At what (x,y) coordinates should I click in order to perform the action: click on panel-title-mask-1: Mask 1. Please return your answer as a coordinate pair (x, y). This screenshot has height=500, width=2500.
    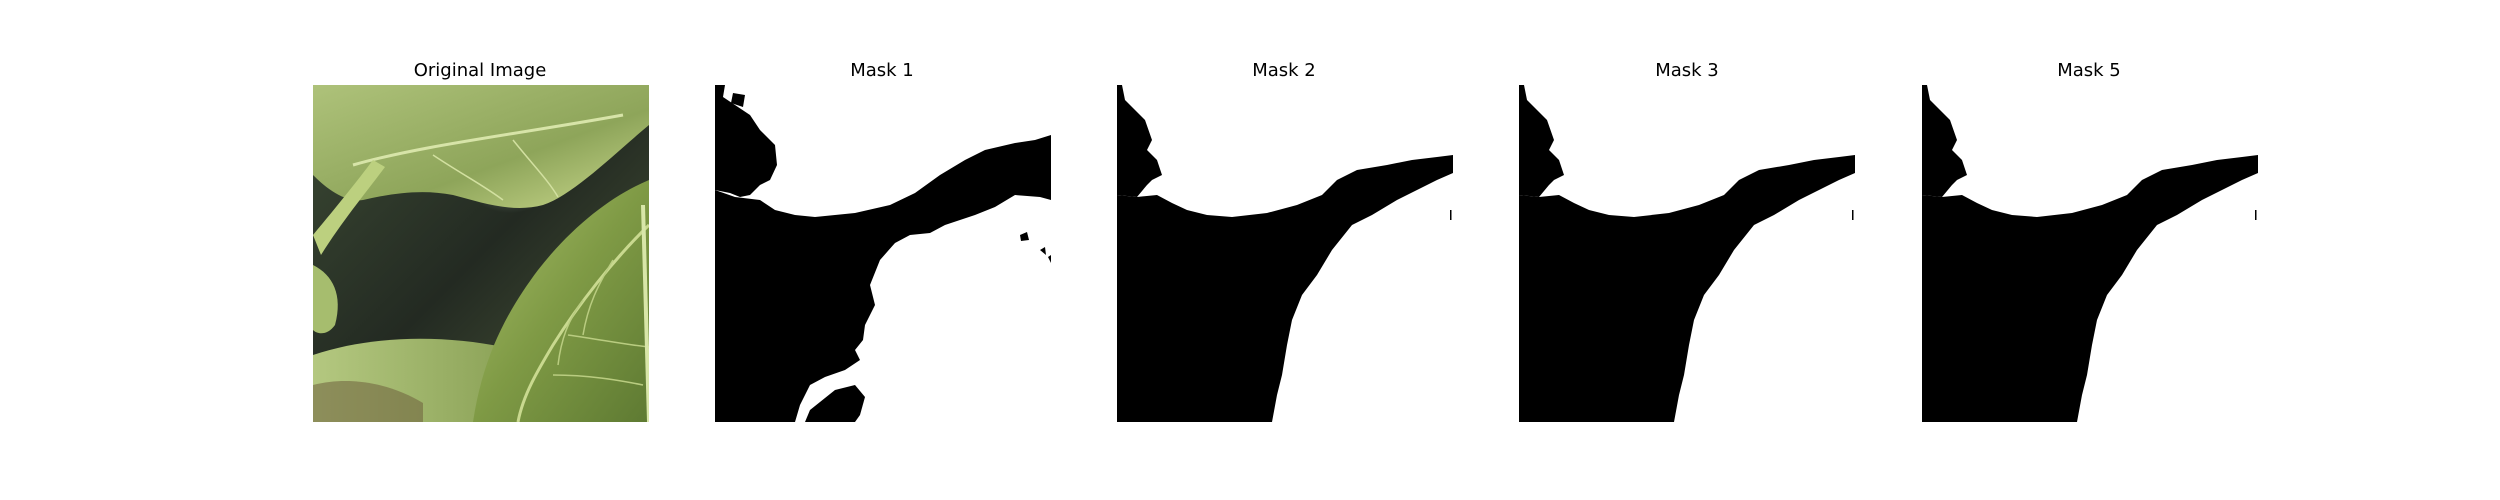
    Looking at the image, I should click on (882, 70).